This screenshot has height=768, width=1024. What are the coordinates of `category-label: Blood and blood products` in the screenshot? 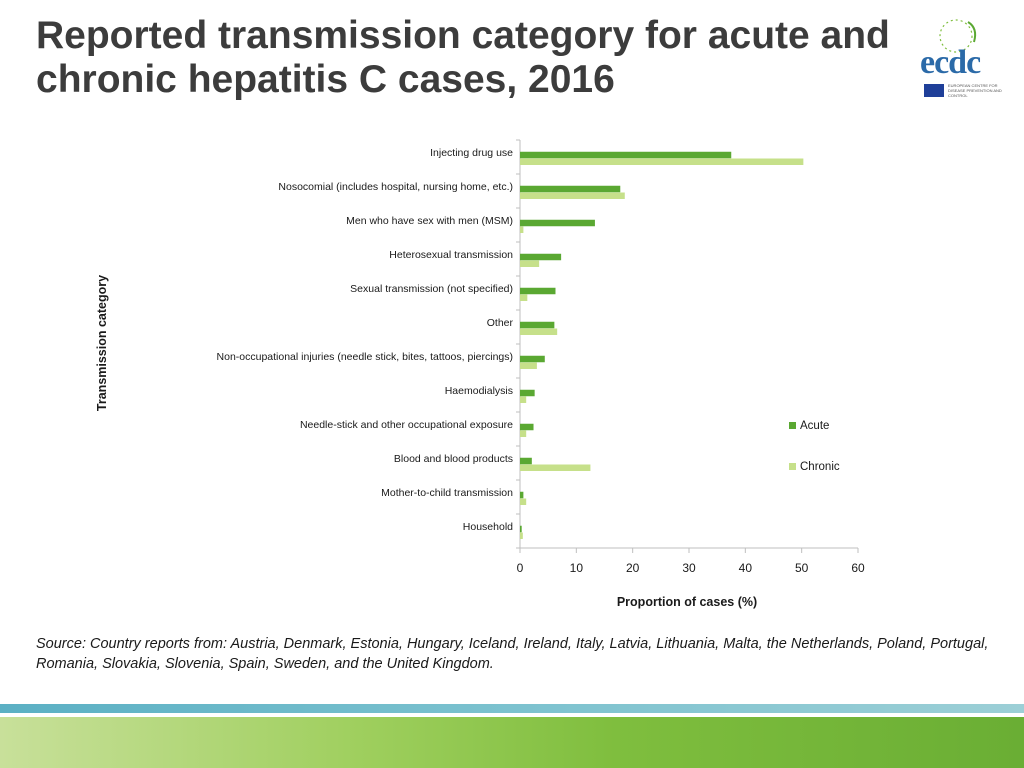 It's located at (453, 459).